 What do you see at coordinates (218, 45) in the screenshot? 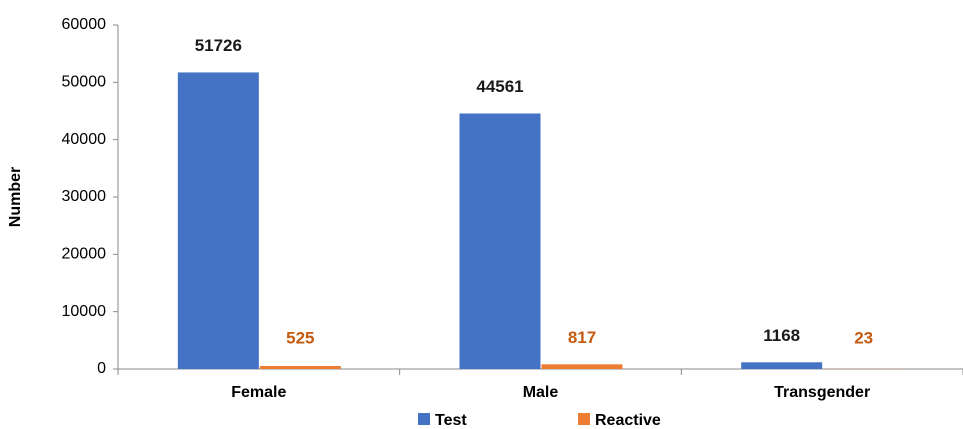
I see `value-label: 51726` at bounding box center [218, 45].